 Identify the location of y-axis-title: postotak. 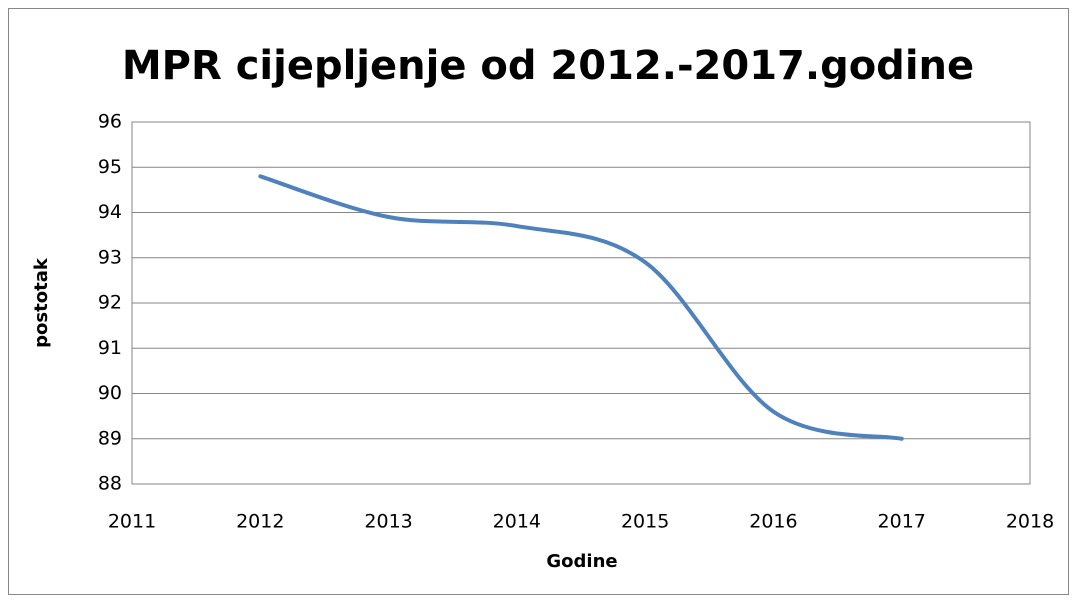
(41, 302).